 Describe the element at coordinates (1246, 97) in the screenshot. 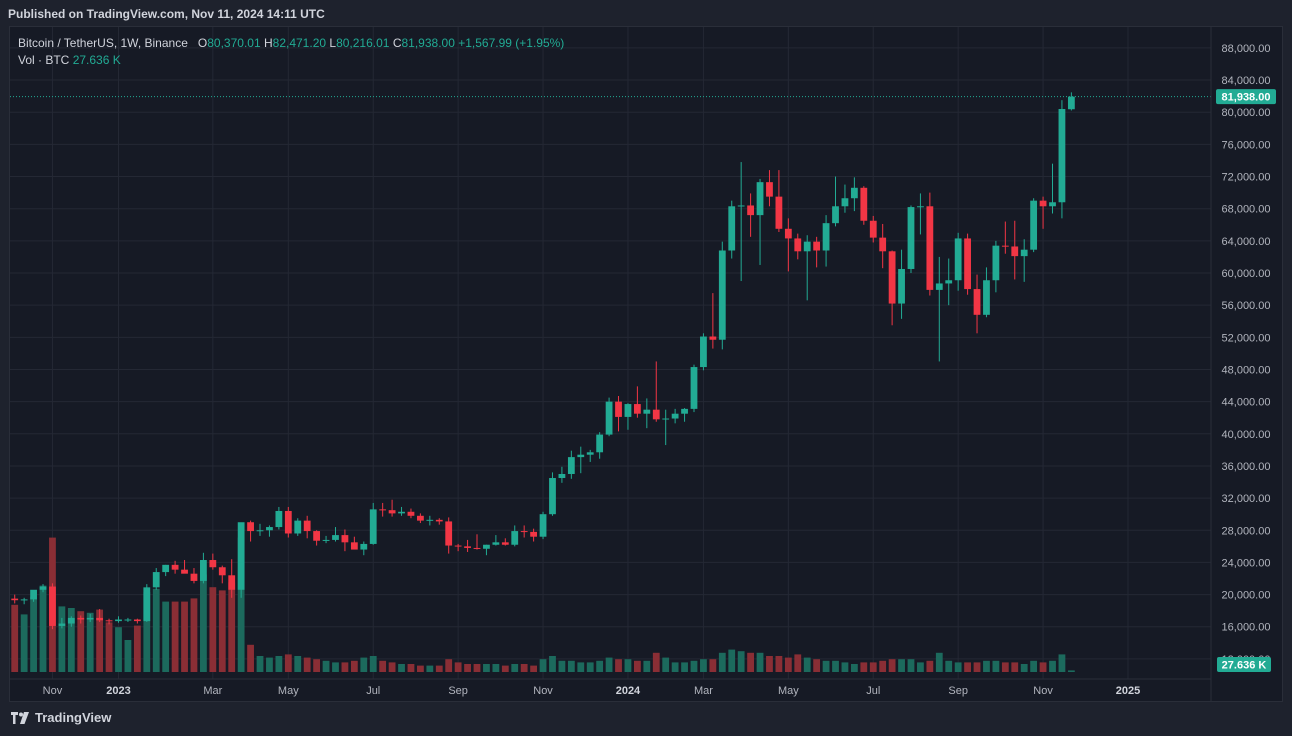

I see `last-price-badge-bg` at that location.